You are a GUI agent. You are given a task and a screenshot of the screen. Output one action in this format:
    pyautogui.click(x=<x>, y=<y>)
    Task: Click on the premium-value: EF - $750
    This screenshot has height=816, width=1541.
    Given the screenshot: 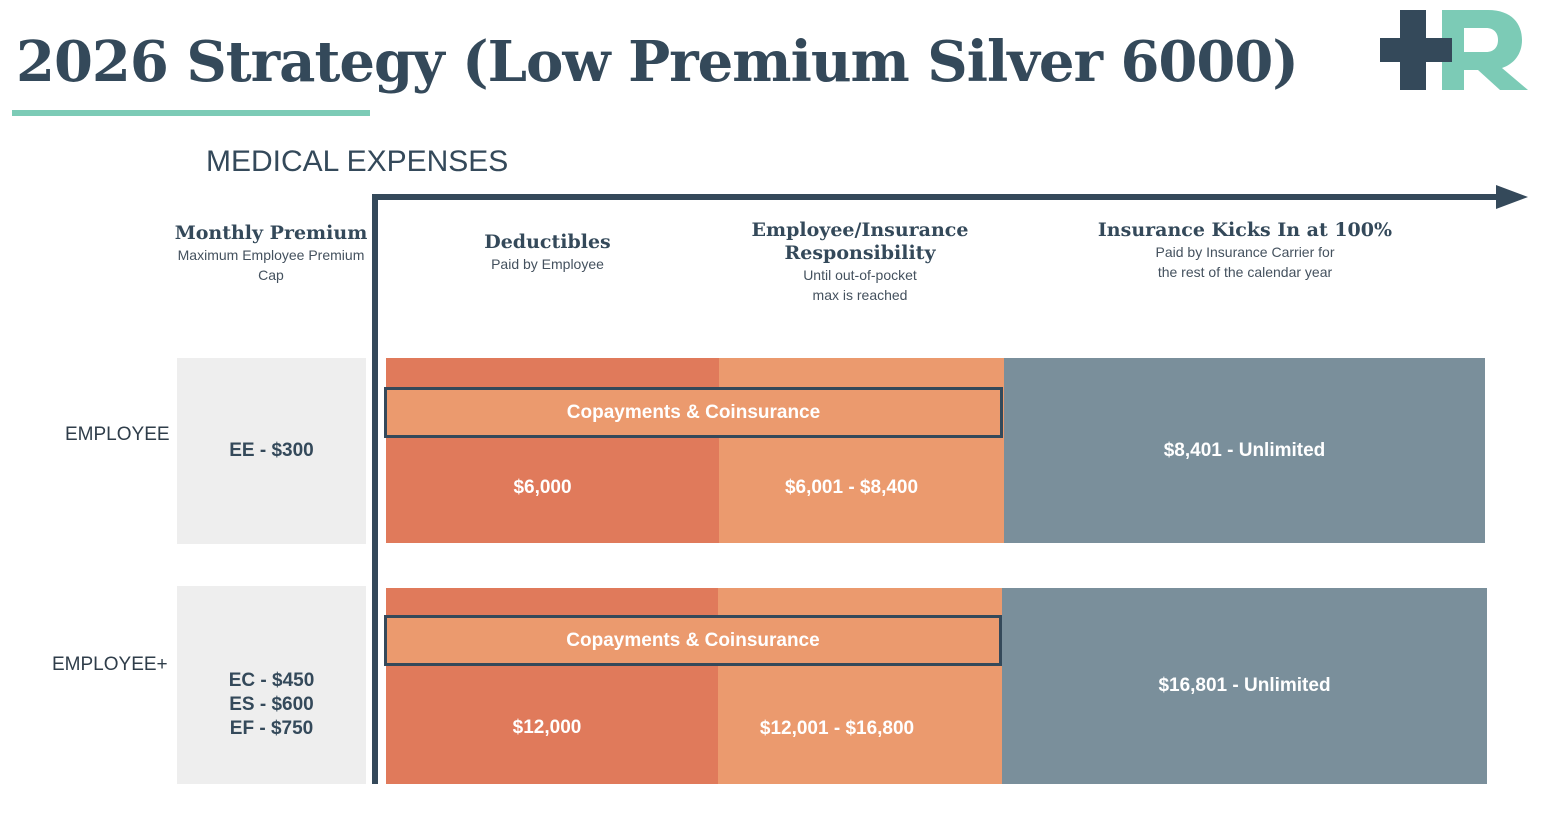 What is the action you would take?
    pyautogui.click(x=271, y=728)
    